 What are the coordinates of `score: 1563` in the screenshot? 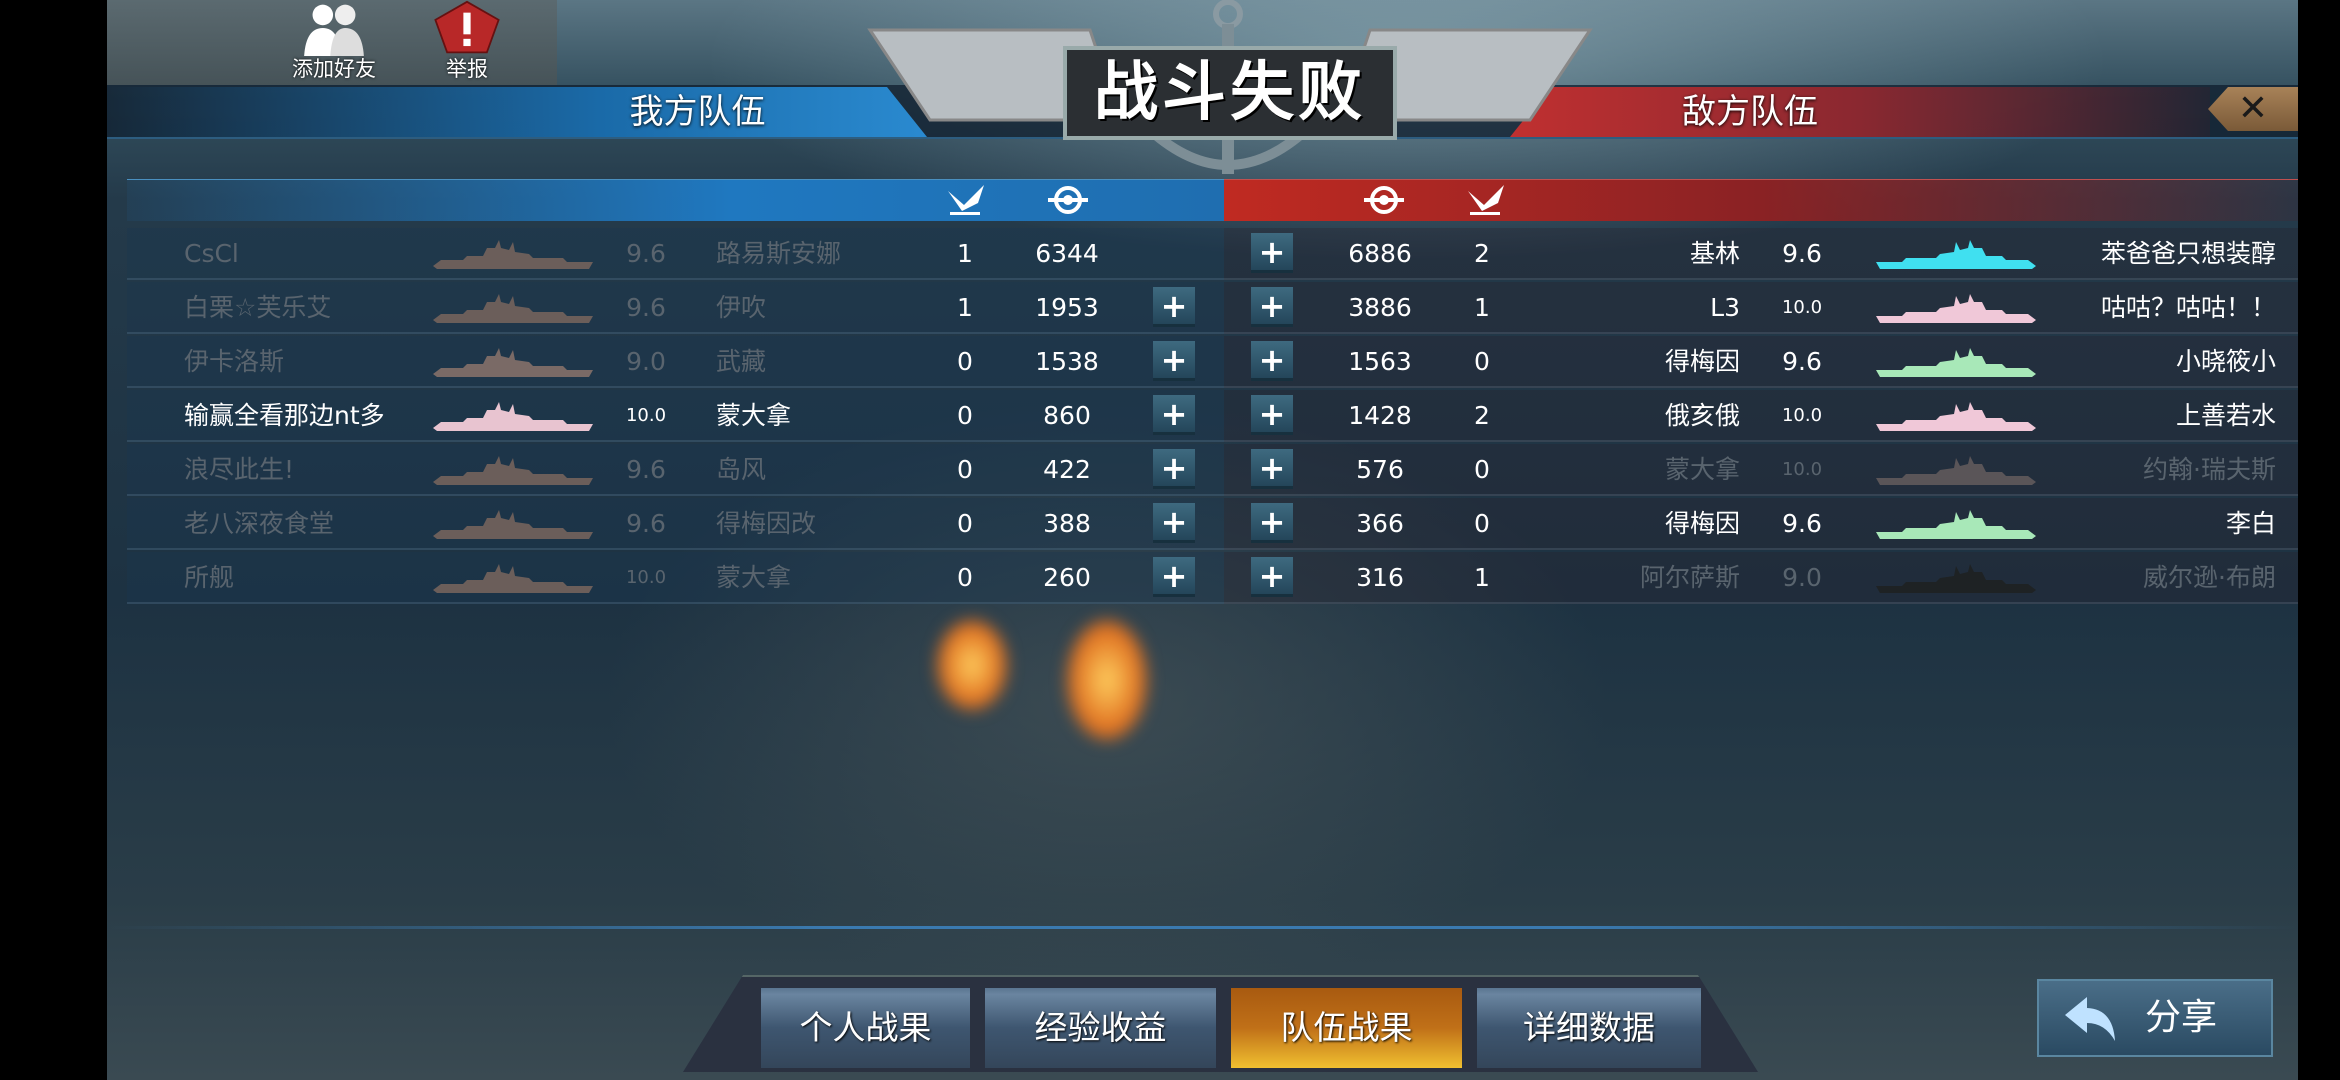 It's located at (1380, 361).